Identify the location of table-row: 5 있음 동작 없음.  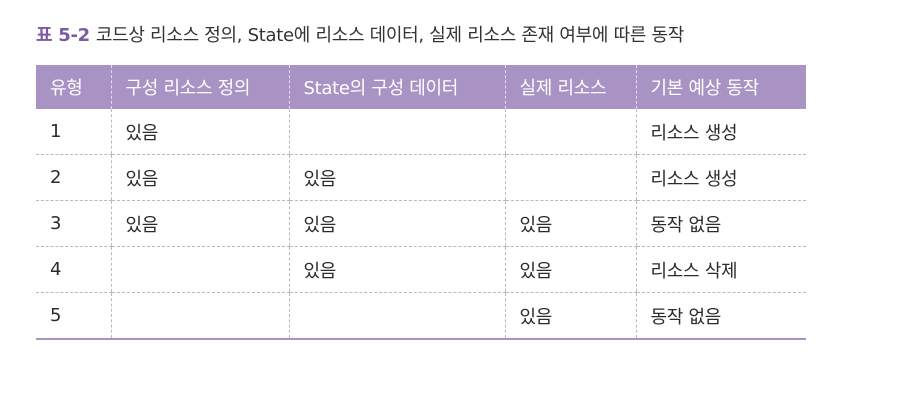
(421, 316).